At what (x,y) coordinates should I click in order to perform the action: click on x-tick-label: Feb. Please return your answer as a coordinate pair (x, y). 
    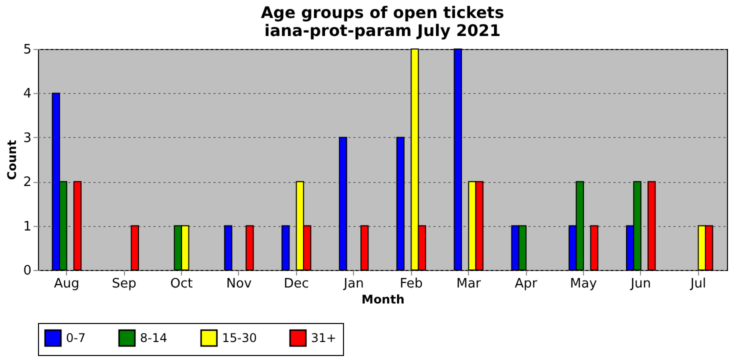
    Looking at the image, I should click on (411, 284).